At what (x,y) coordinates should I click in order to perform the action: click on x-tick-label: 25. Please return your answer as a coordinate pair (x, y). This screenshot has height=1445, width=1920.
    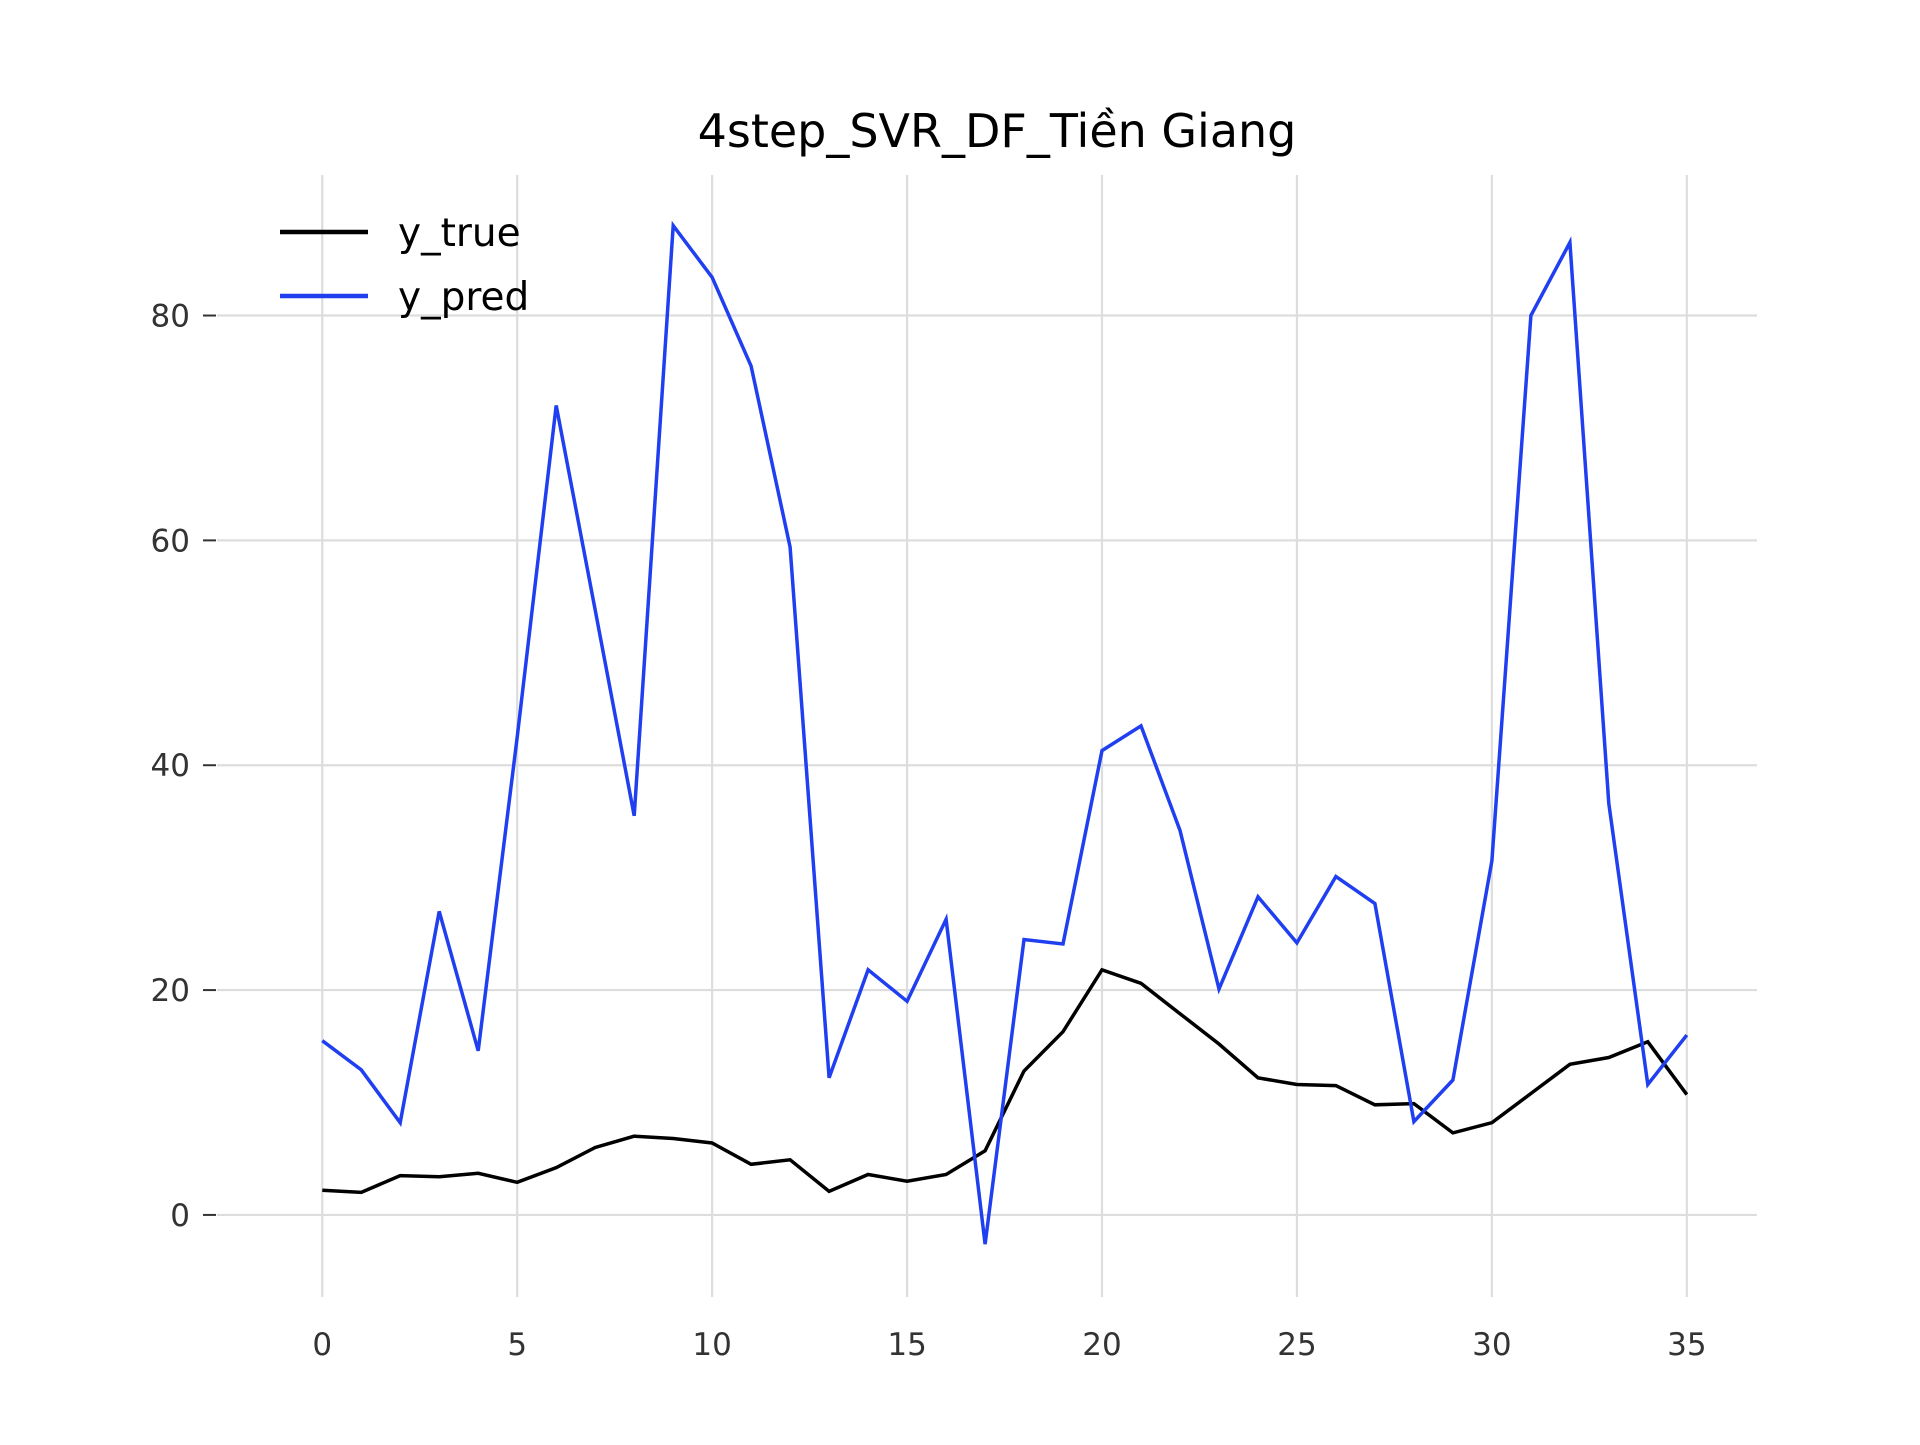
    Looking at the image, I should click on (1296, 1345).